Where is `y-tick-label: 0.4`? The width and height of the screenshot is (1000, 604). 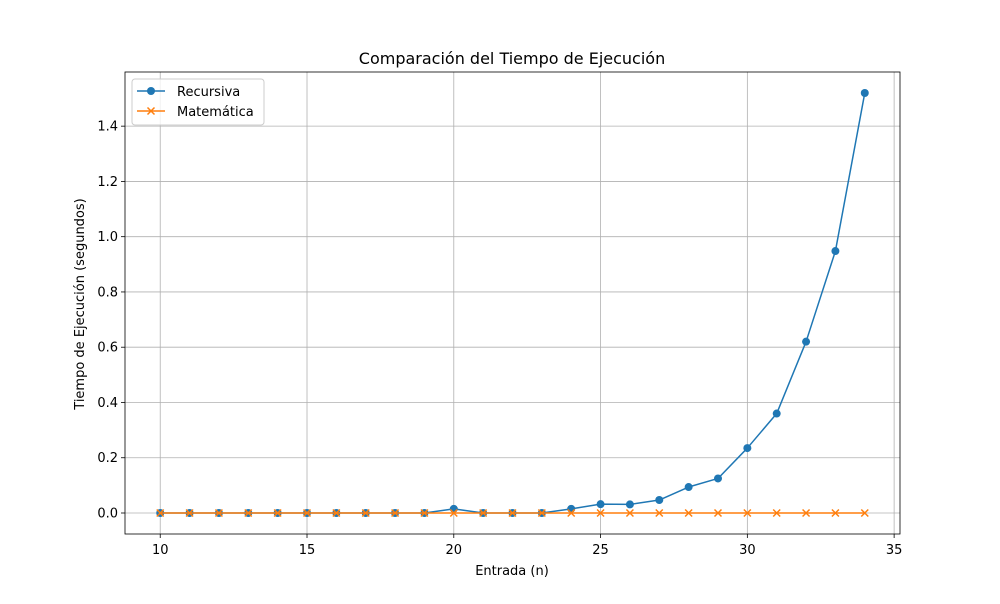 y-tick-label: 0.4 is located at coordinates (107, 403).